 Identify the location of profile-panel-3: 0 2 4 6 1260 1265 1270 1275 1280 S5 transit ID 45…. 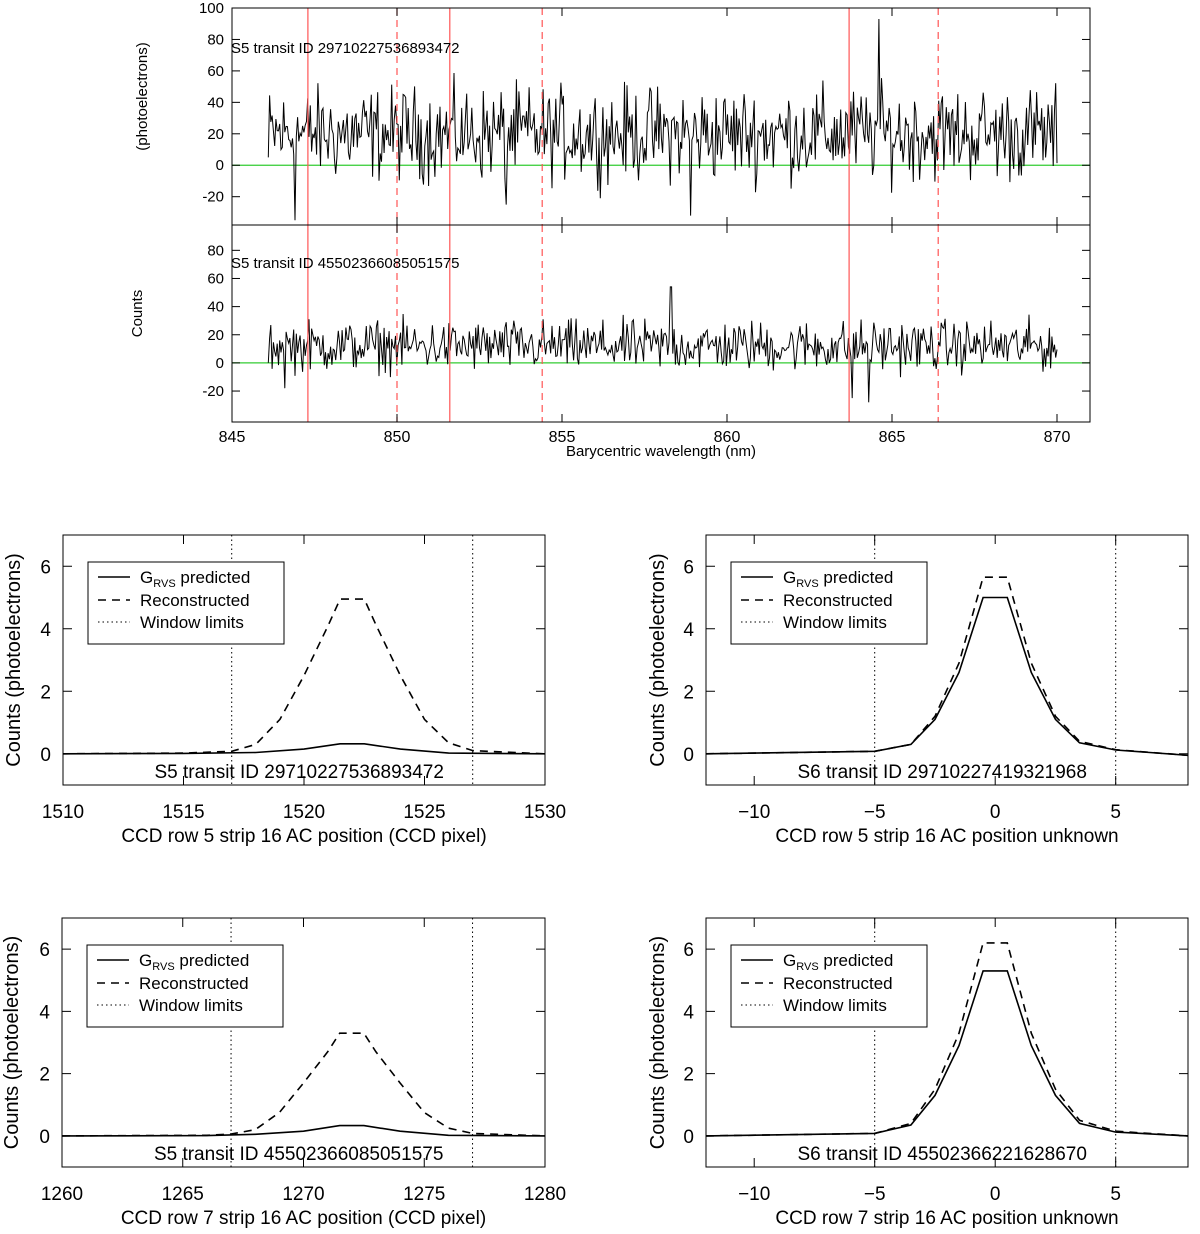
(283, 1073).